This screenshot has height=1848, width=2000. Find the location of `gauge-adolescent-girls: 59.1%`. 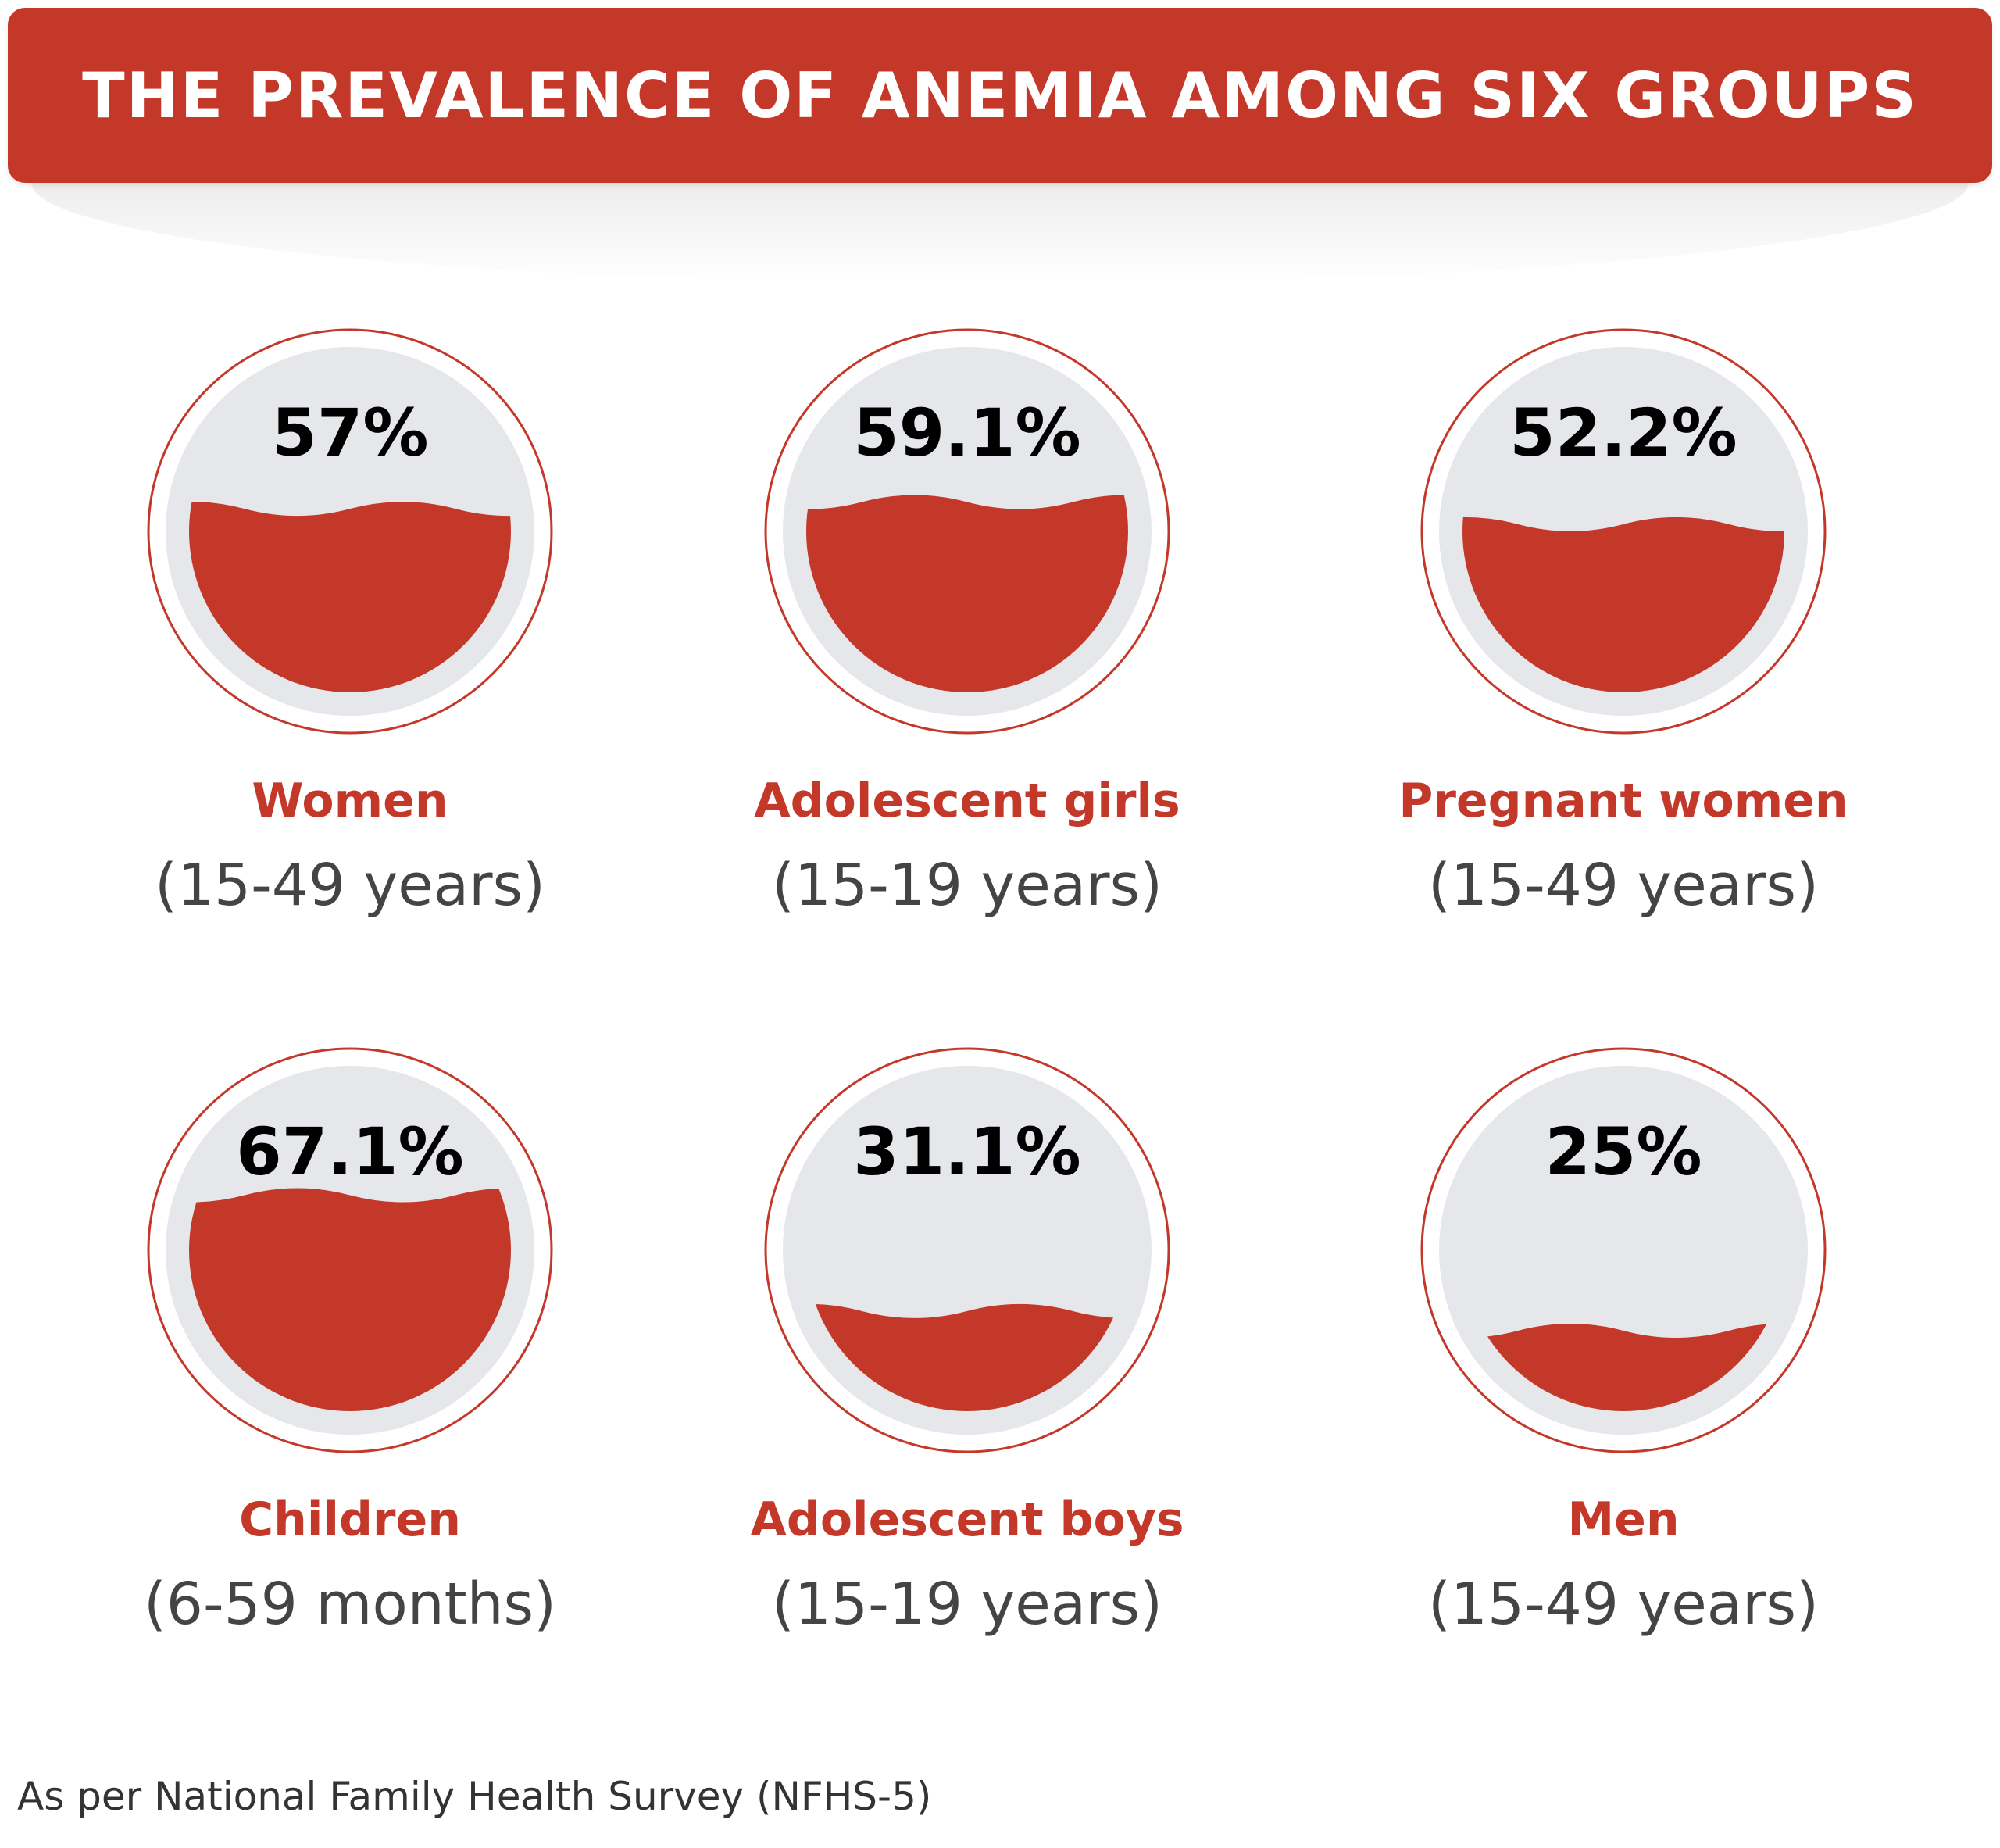

gauge-adolescent-girls: 59.1% is located at coordinates (967, 531).